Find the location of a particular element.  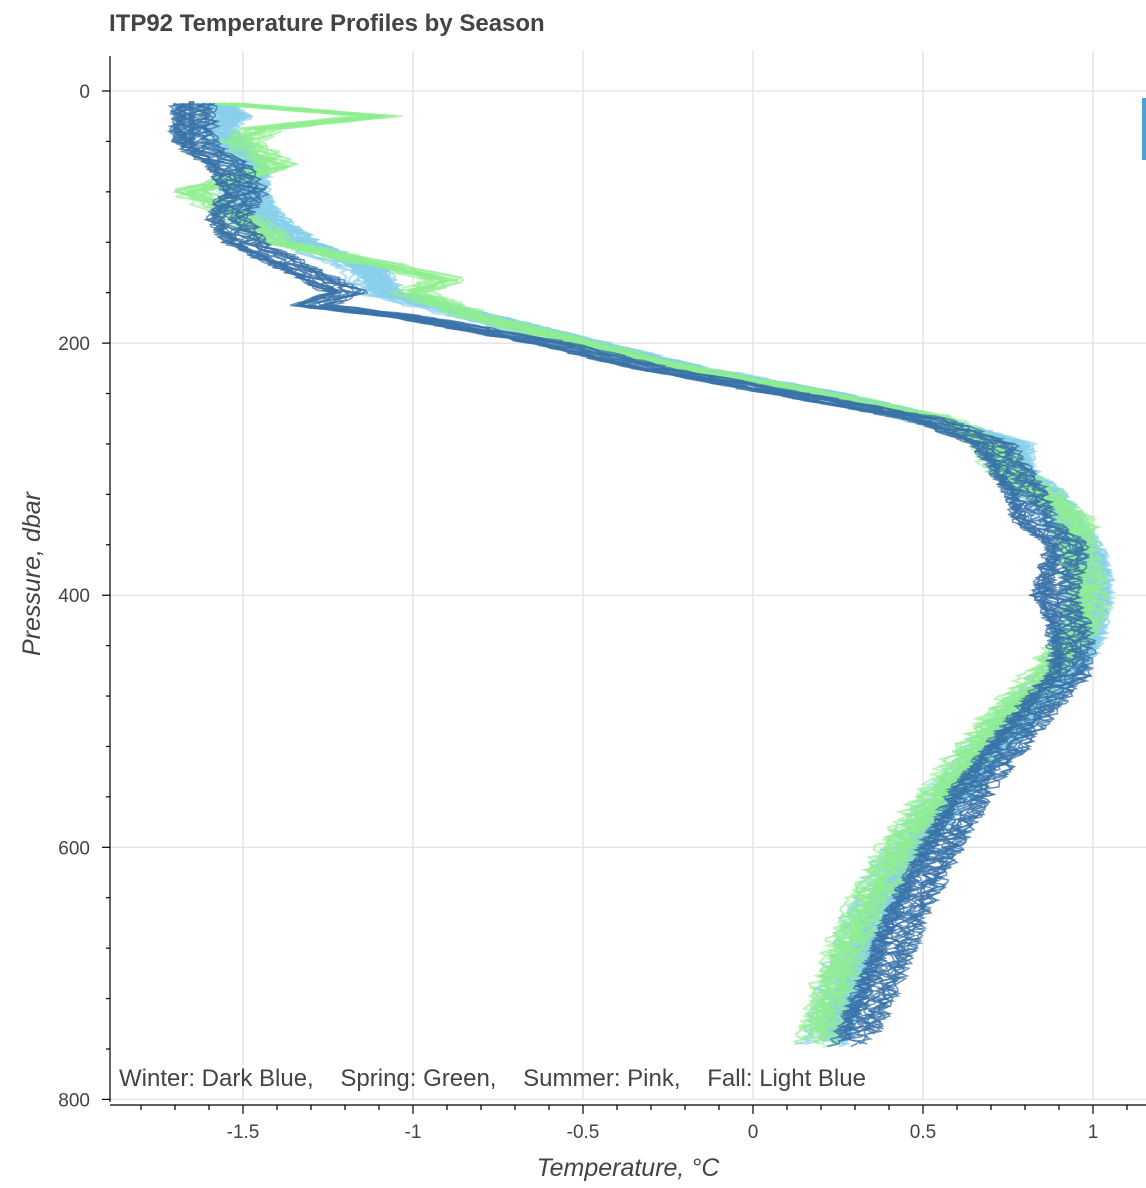

y-tick-label: 0 is located at coordinates (84, 92).